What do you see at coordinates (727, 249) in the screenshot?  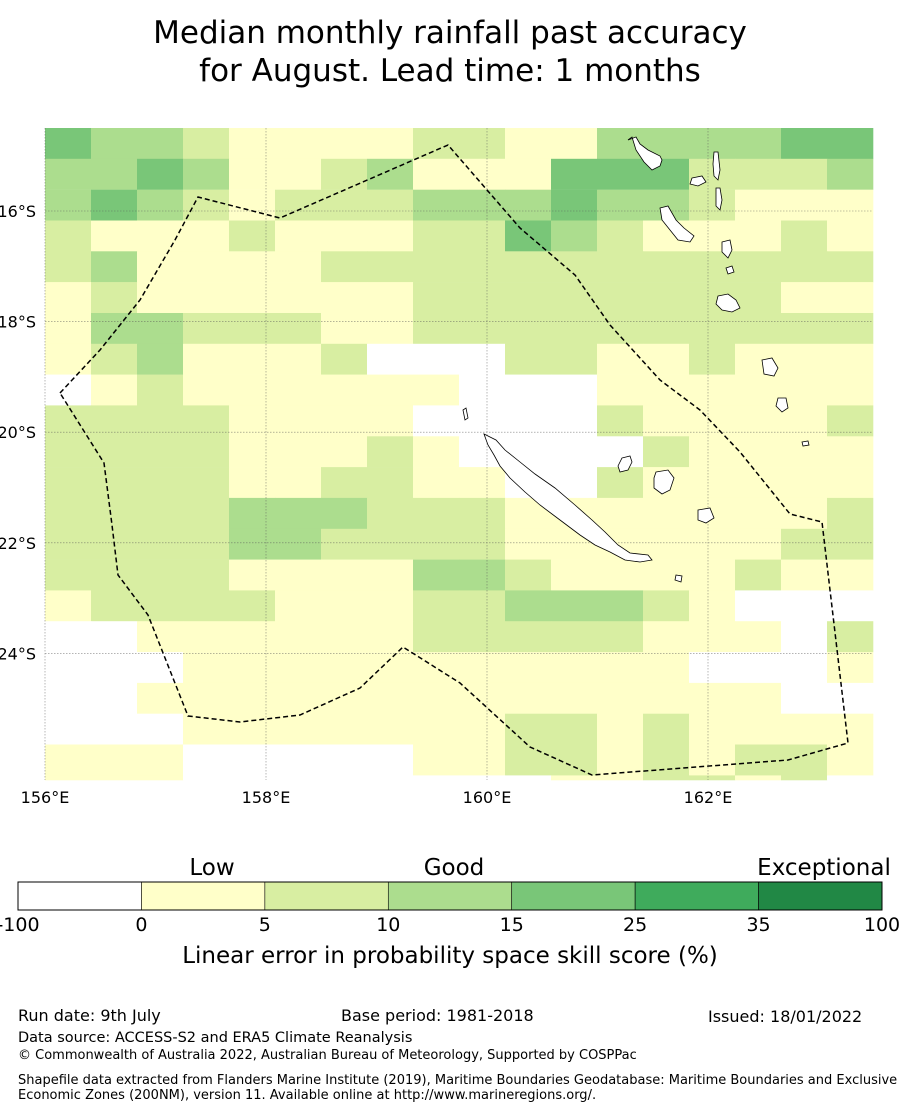 I see `shepherd-islands` at bounding box center [727, 249].